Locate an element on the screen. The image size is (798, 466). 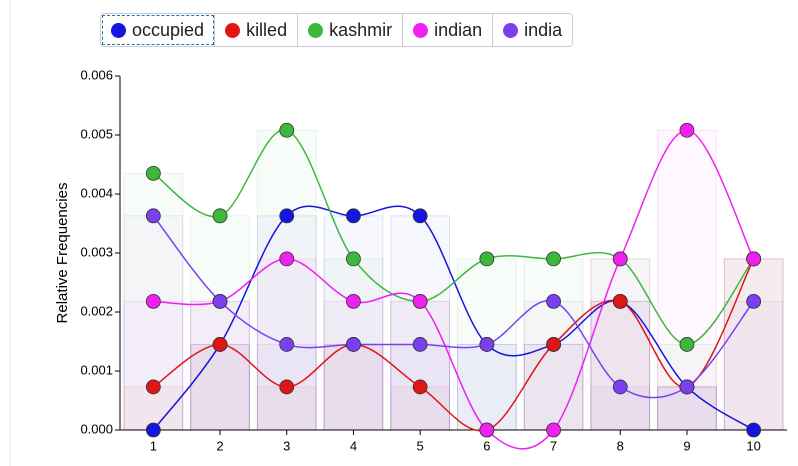
legend-label: india is located at coordinates (543, 29).